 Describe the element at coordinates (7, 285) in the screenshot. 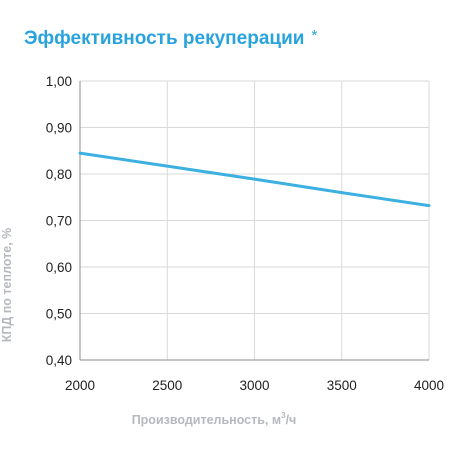

I see `y-axis-label: КПД по теплоте, %` at that location.